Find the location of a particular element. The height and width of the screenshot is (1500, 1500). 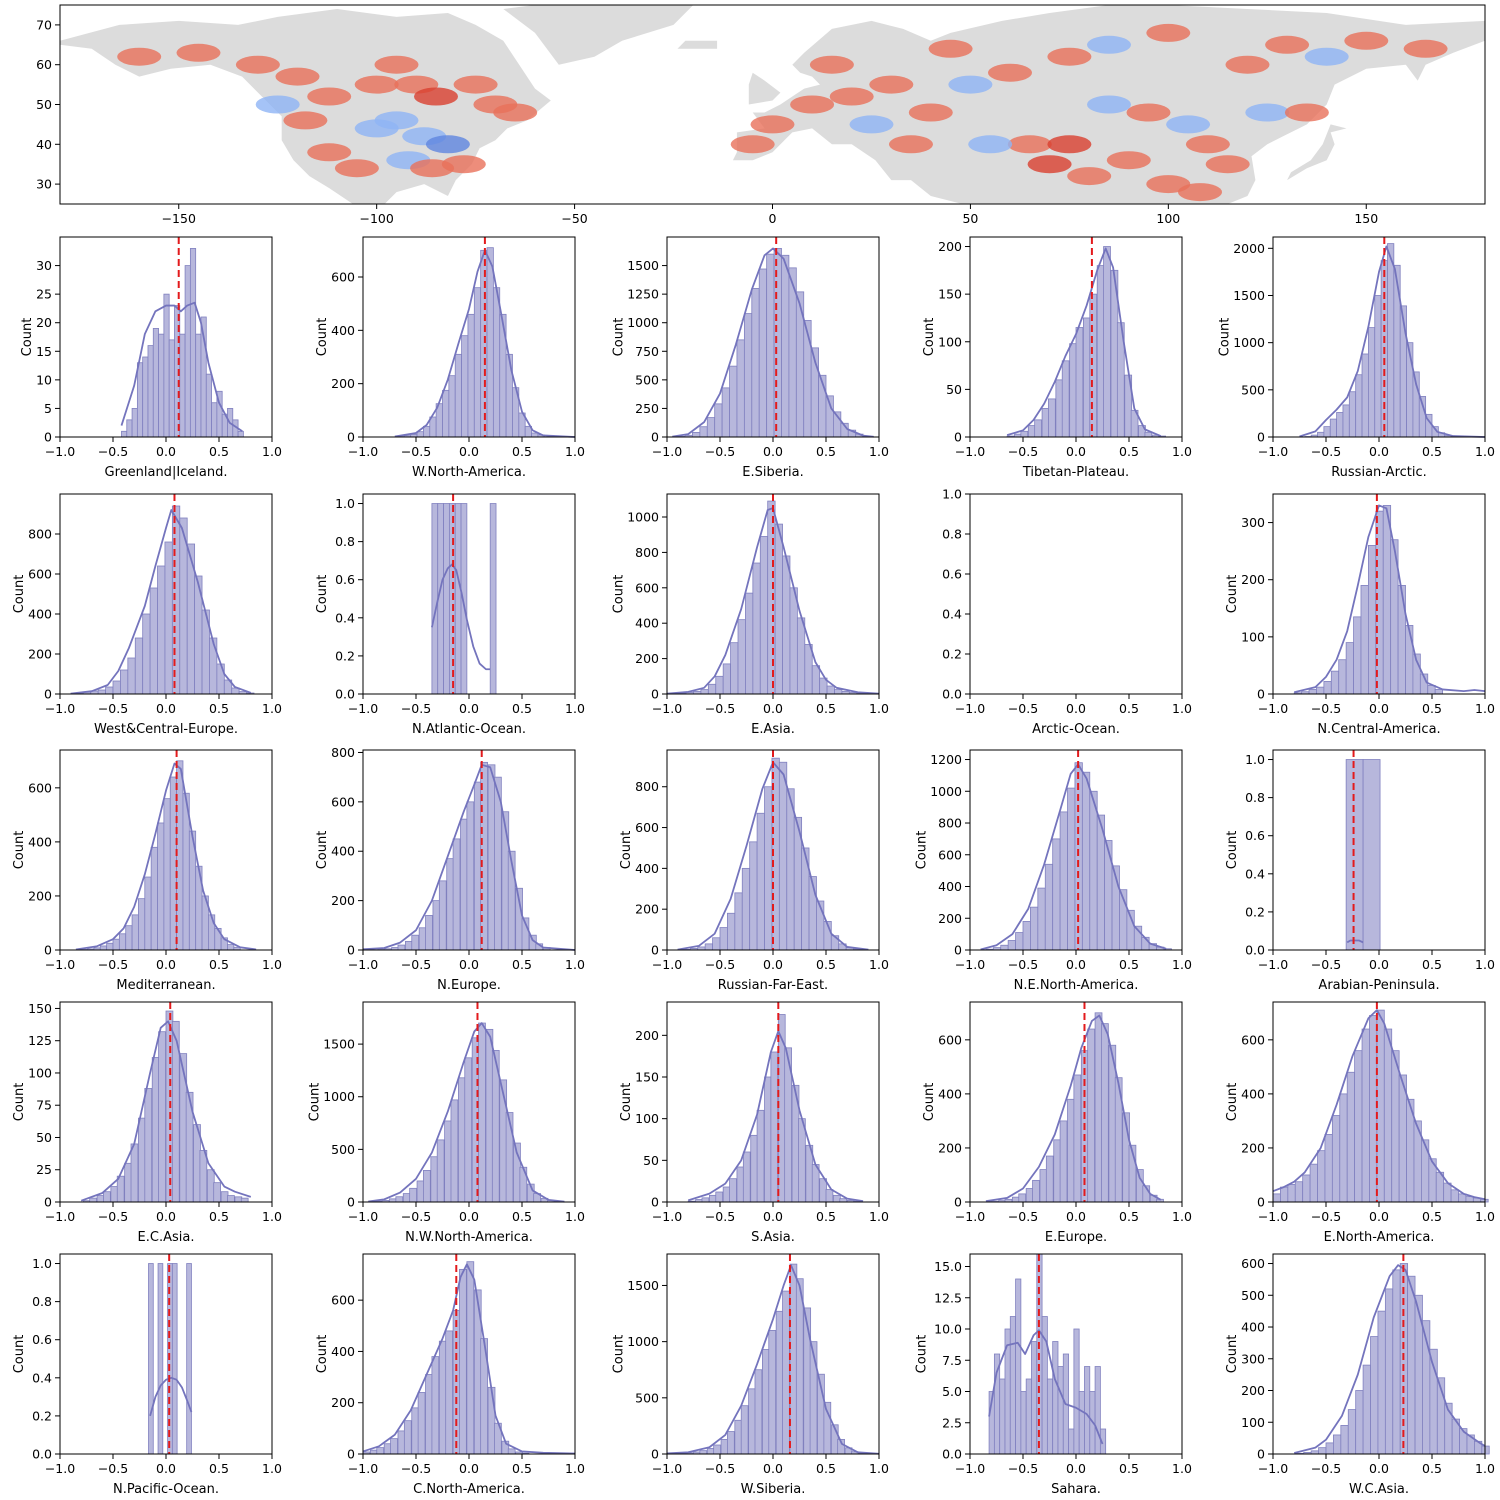

ytick-label: 200 is located at coordinates (647, 658).